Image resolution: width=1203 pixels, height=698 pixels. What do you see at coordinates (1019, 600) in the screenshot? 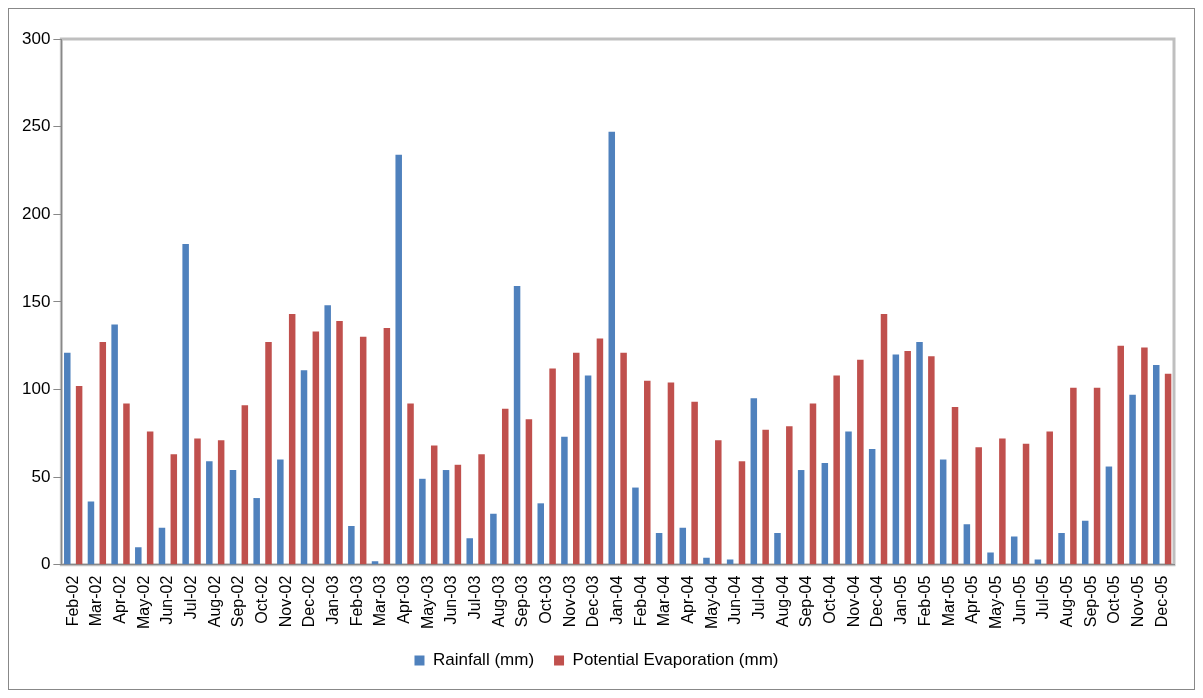
I see `x-tick-label: Jun-05` at bounding box center [1019, 600].